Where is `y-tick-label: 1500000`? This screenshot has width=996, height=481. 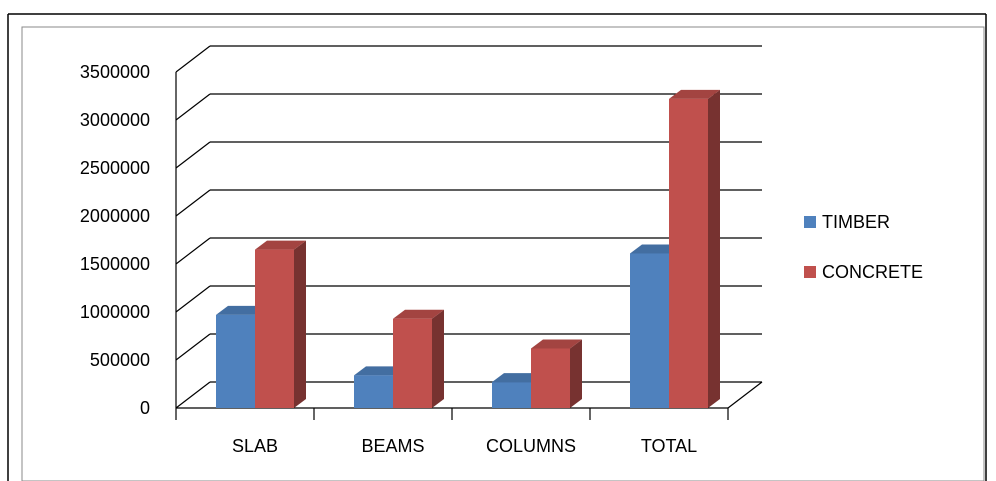 y-tick-label: 1500000 is located at coordinates (115, 264).